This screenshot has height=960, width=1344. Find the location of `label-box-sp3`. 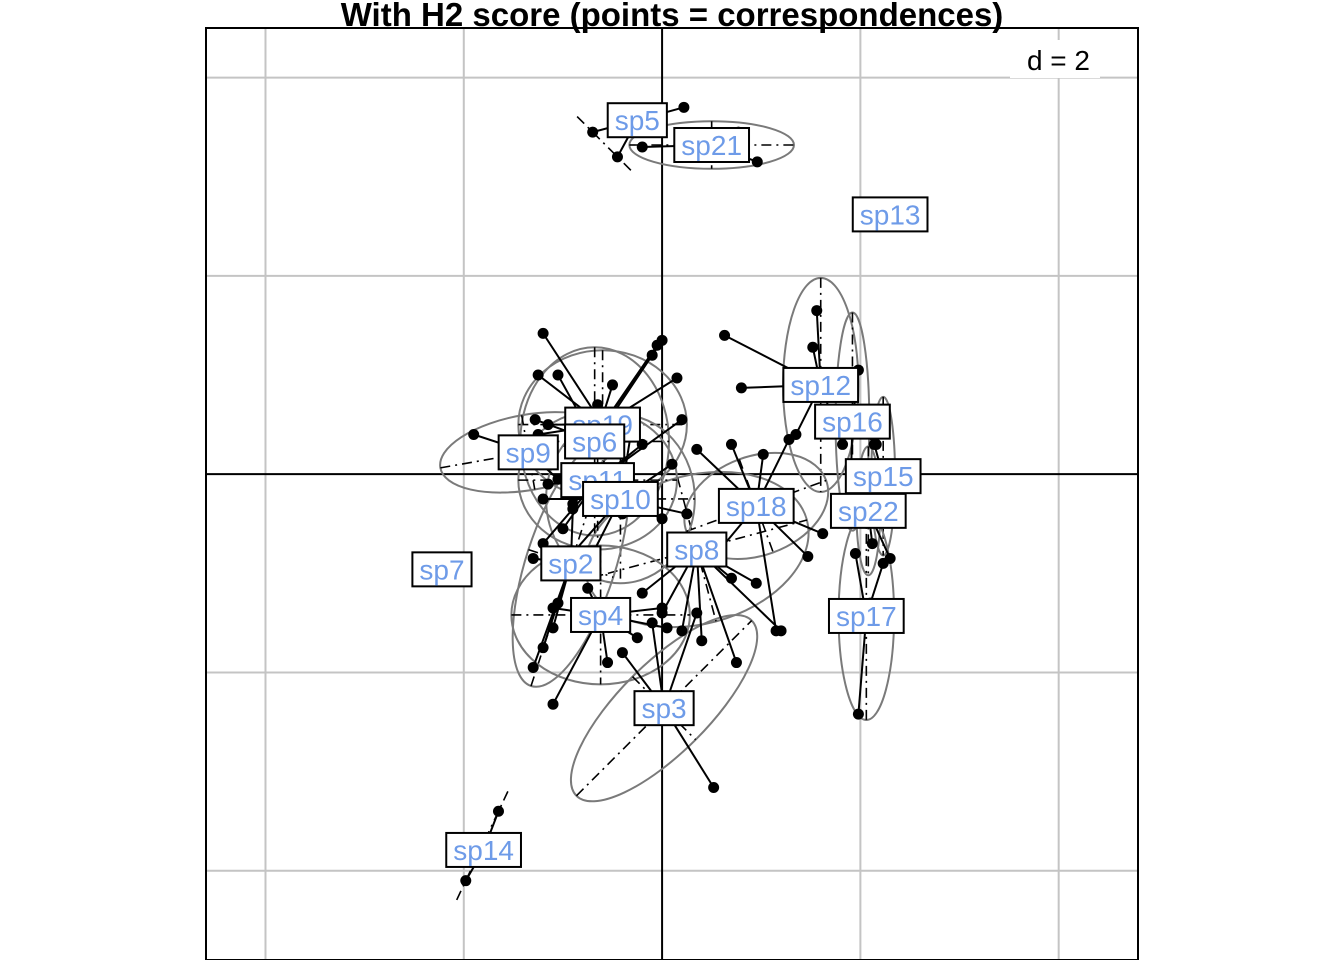

label-box-sp3 is located at coordinates (664, 708).